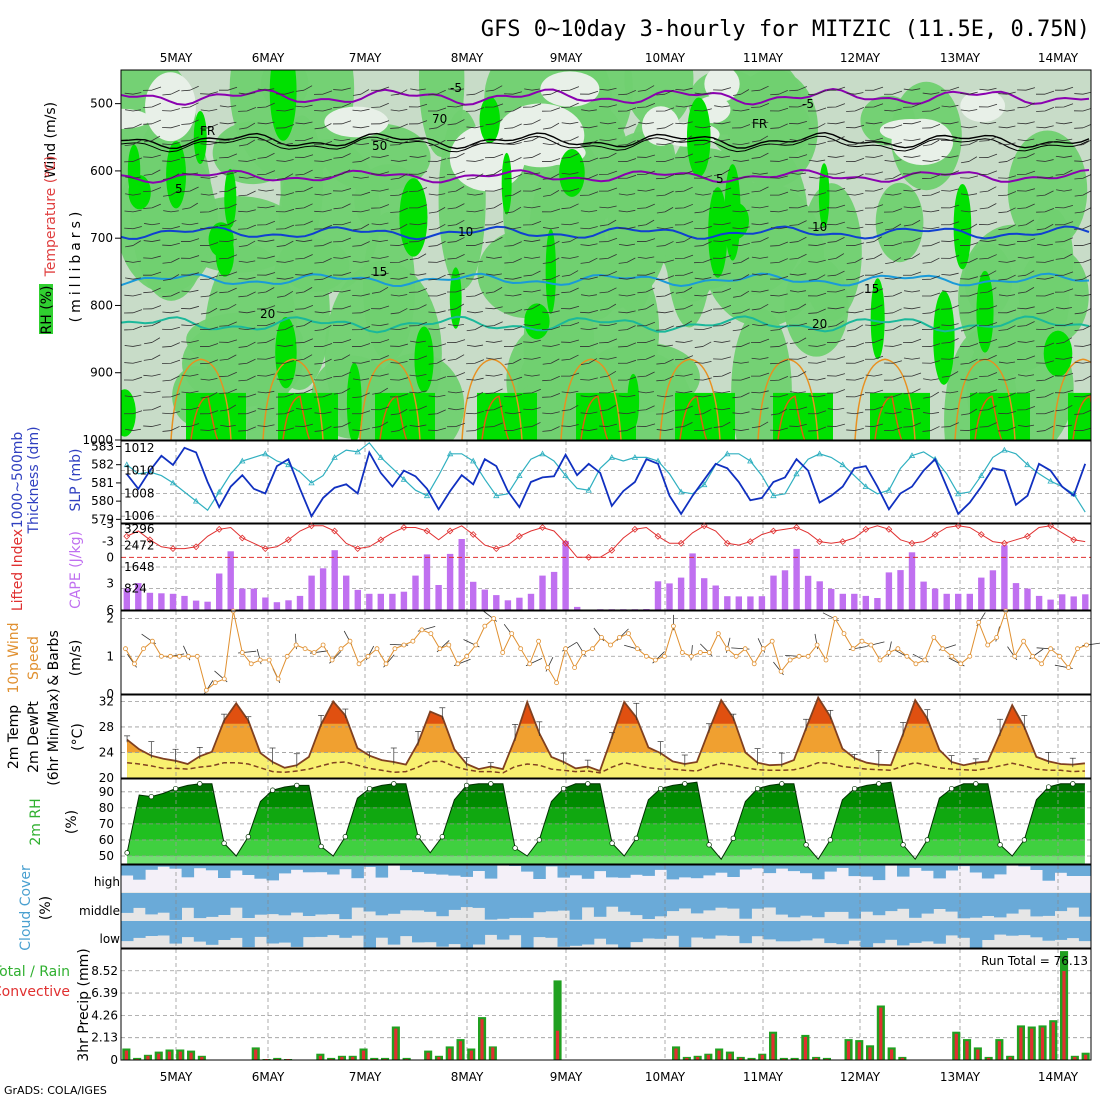 This screenshot has height=1100, width=1100. Describe the element at coordinates (439, 119) in the screenshot. I see `contour-label: 70` at that location.